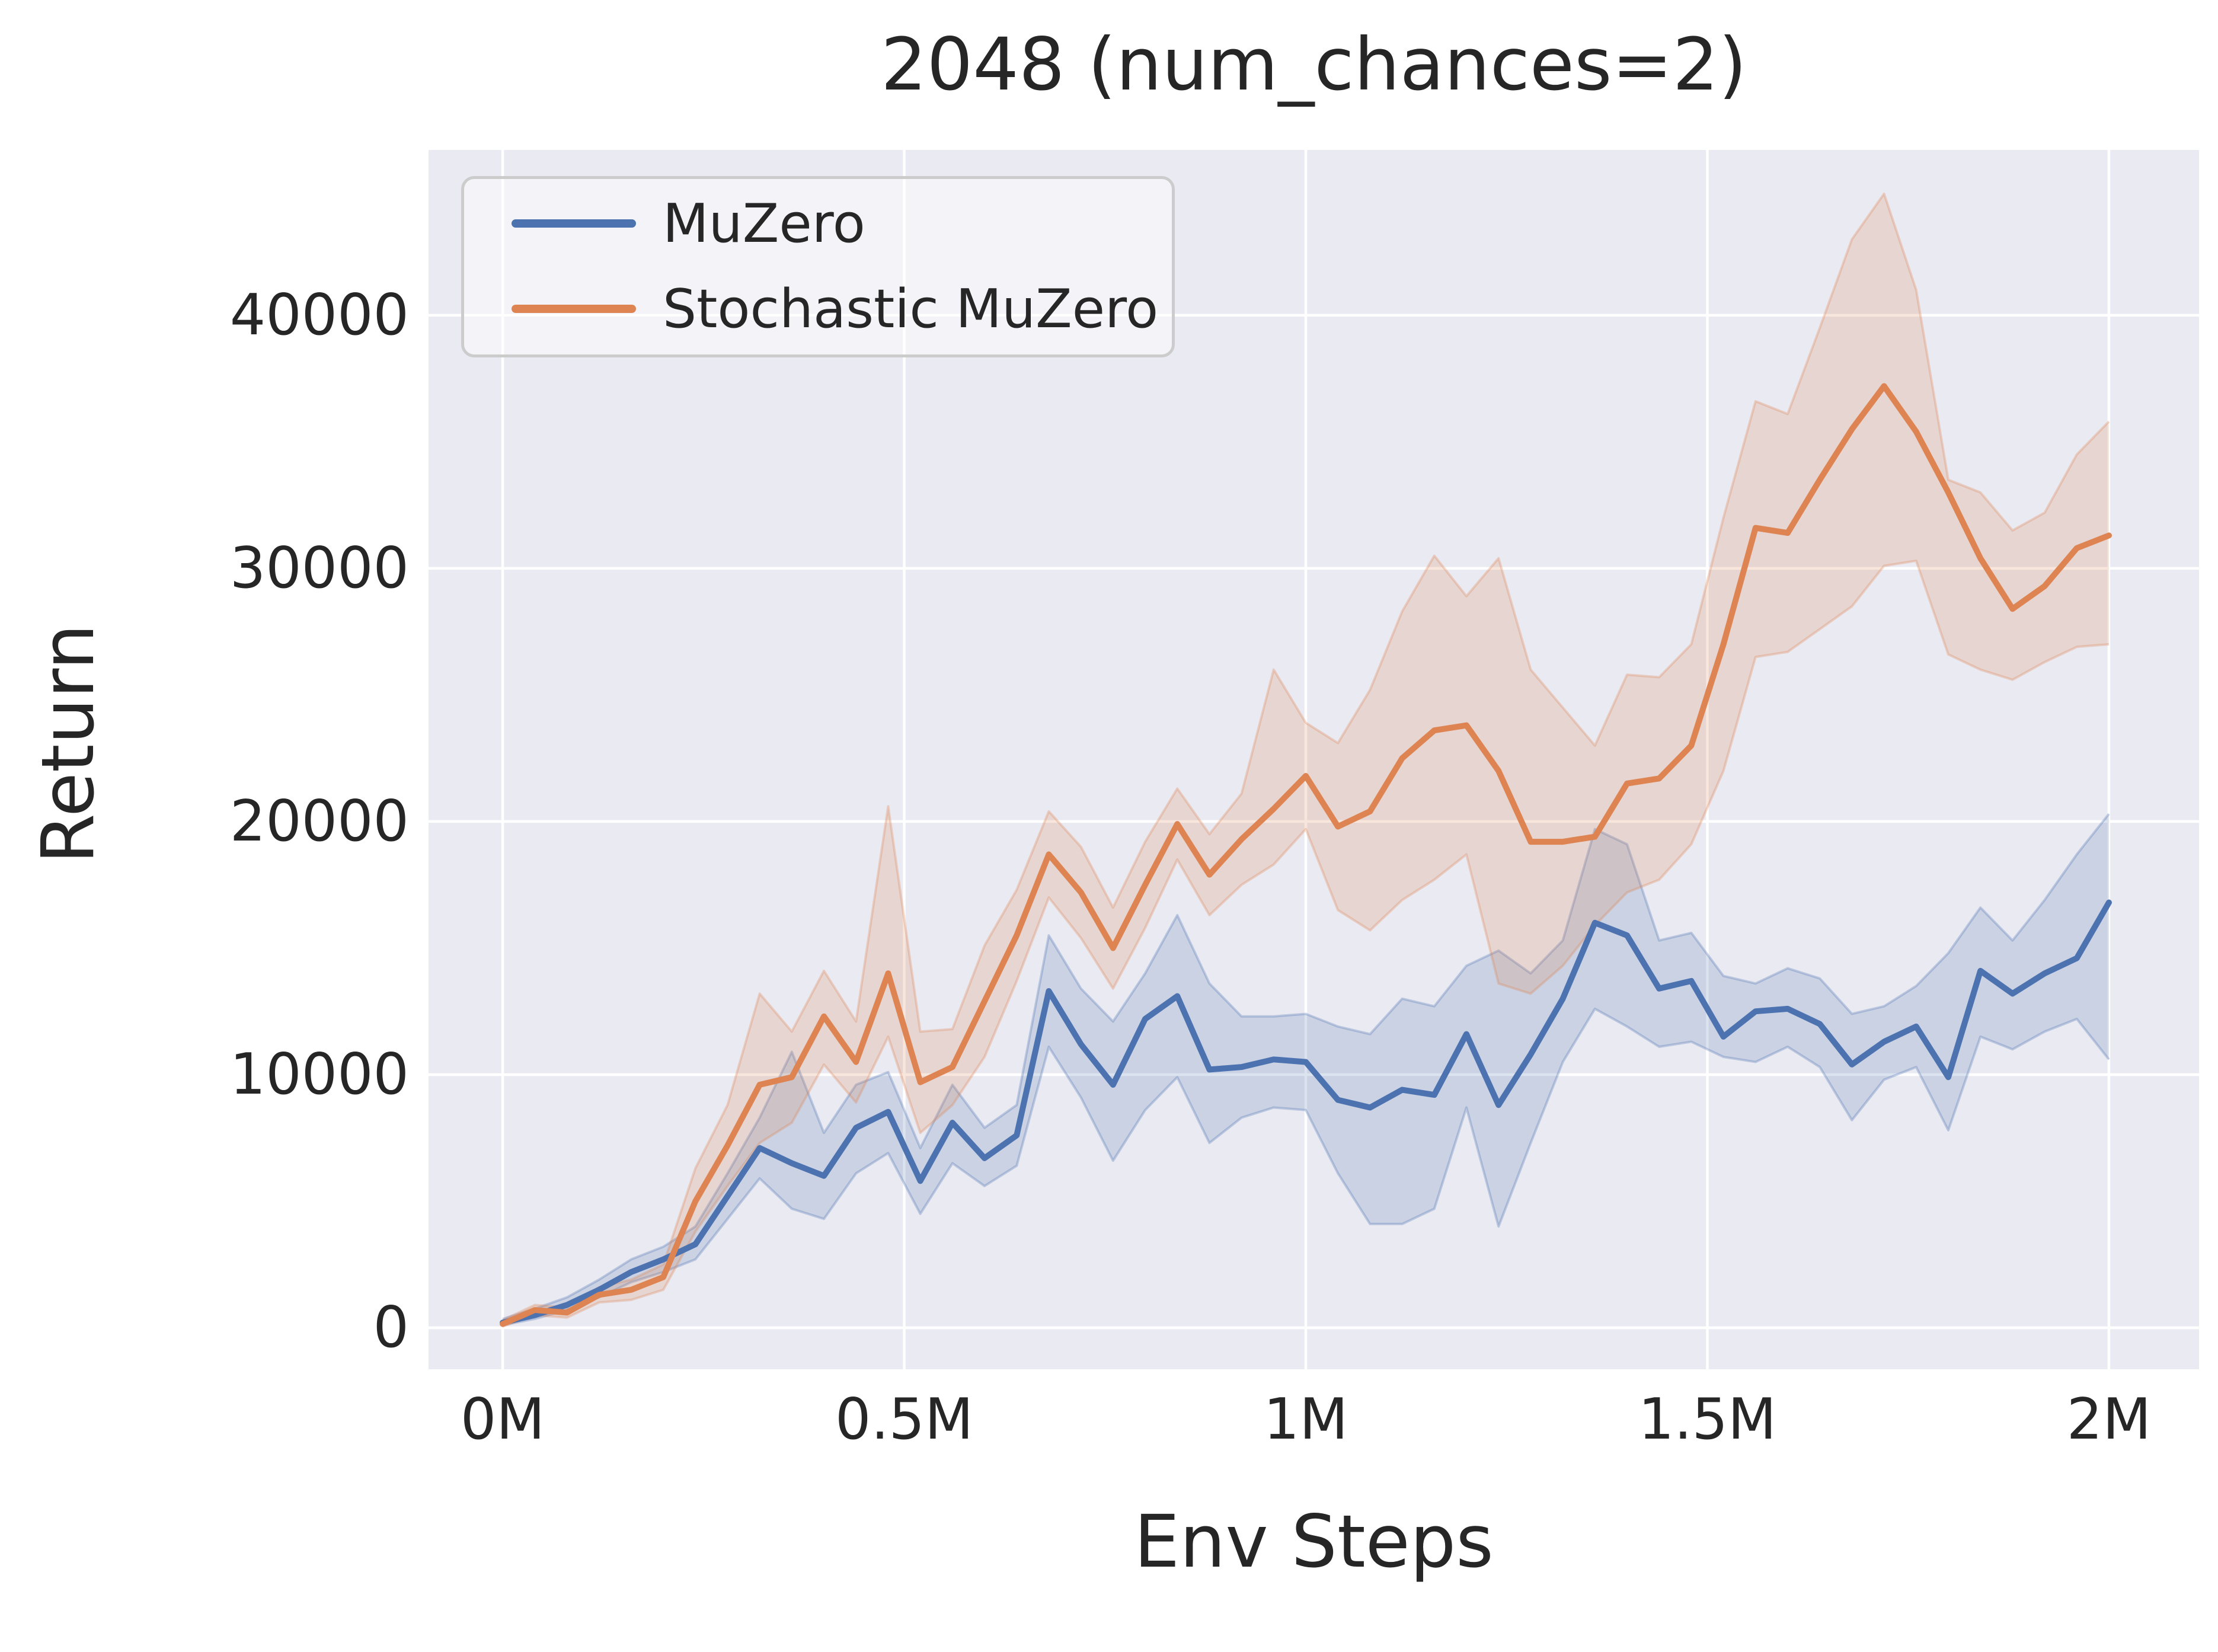 Image resolution: width=2218 pixels, height=1652 pixels. Describe the element at coordinates (904, 1419) in the screenshot. I see `x-tick-label: 0.5M` at that location.